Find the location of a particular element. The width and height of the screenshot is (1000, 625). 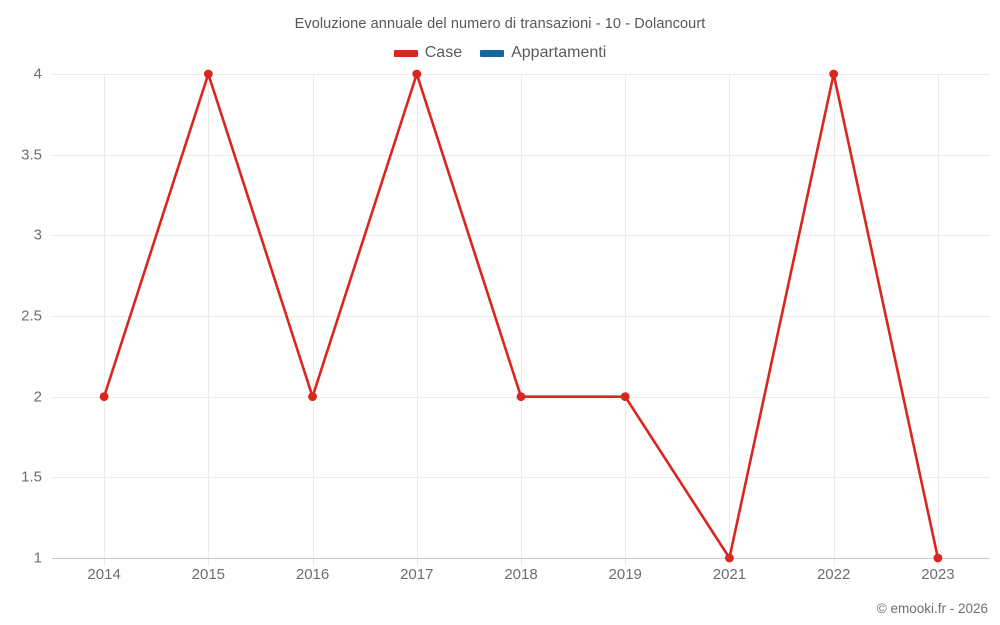

footer-credit: © emooki.fr - 2026 is located at coordinates (932, 608).